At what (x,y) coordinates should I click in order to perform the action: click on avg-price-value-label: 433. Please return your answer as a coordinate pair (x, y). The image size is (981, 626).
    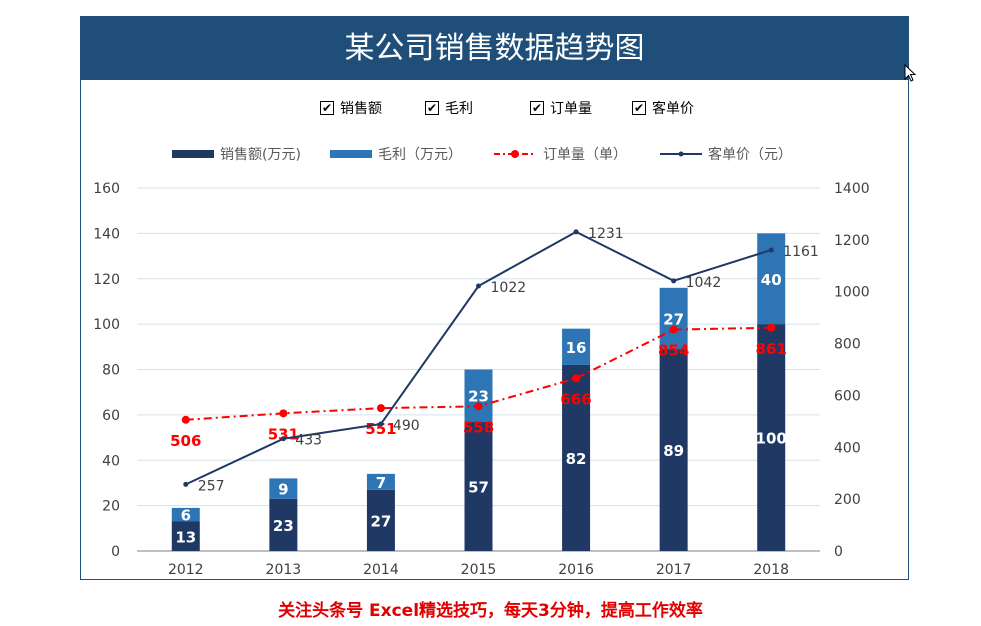
    Looking at the image, I should click on (308, 441).